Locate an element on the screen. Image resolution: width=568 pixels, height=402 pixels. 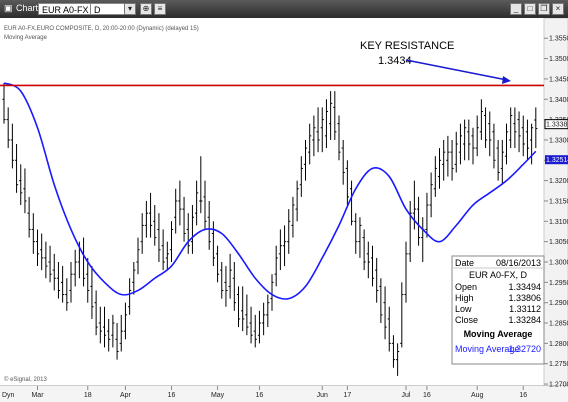
last-price-tag is located at coordinates (556, 124).